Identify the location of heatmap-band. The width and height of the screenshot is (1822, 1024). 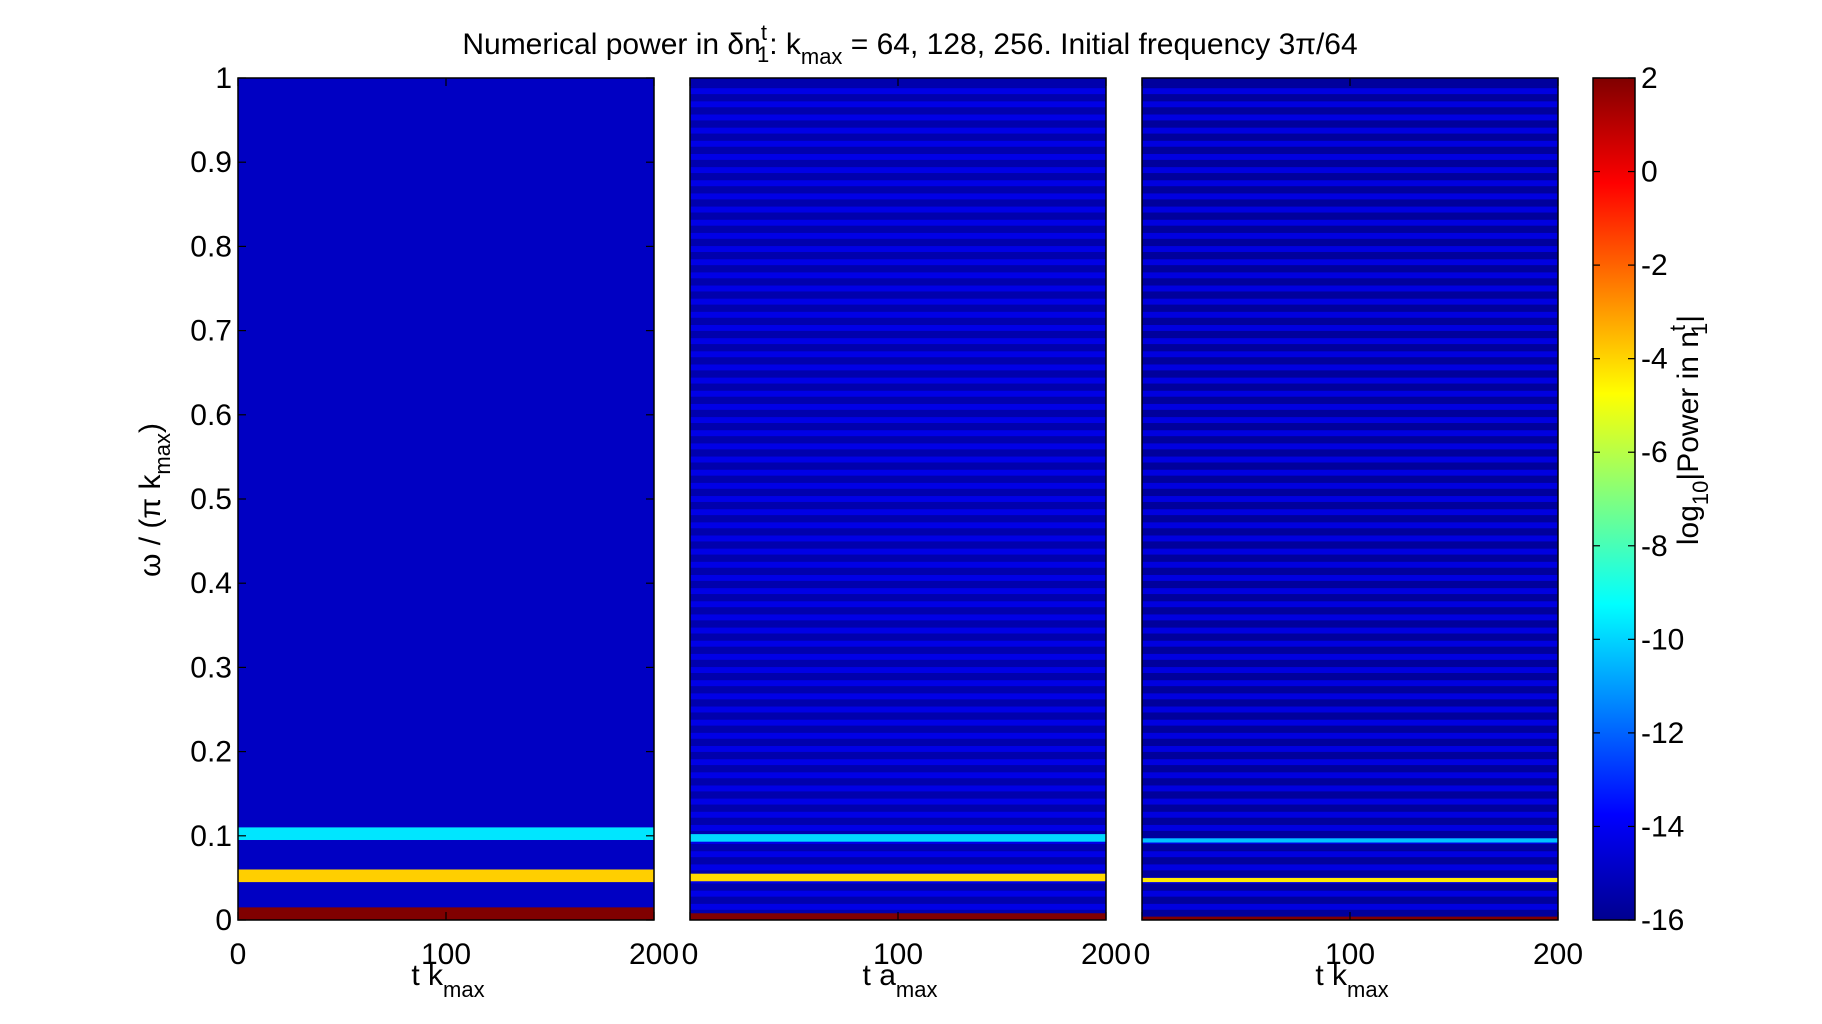
(446, 834).